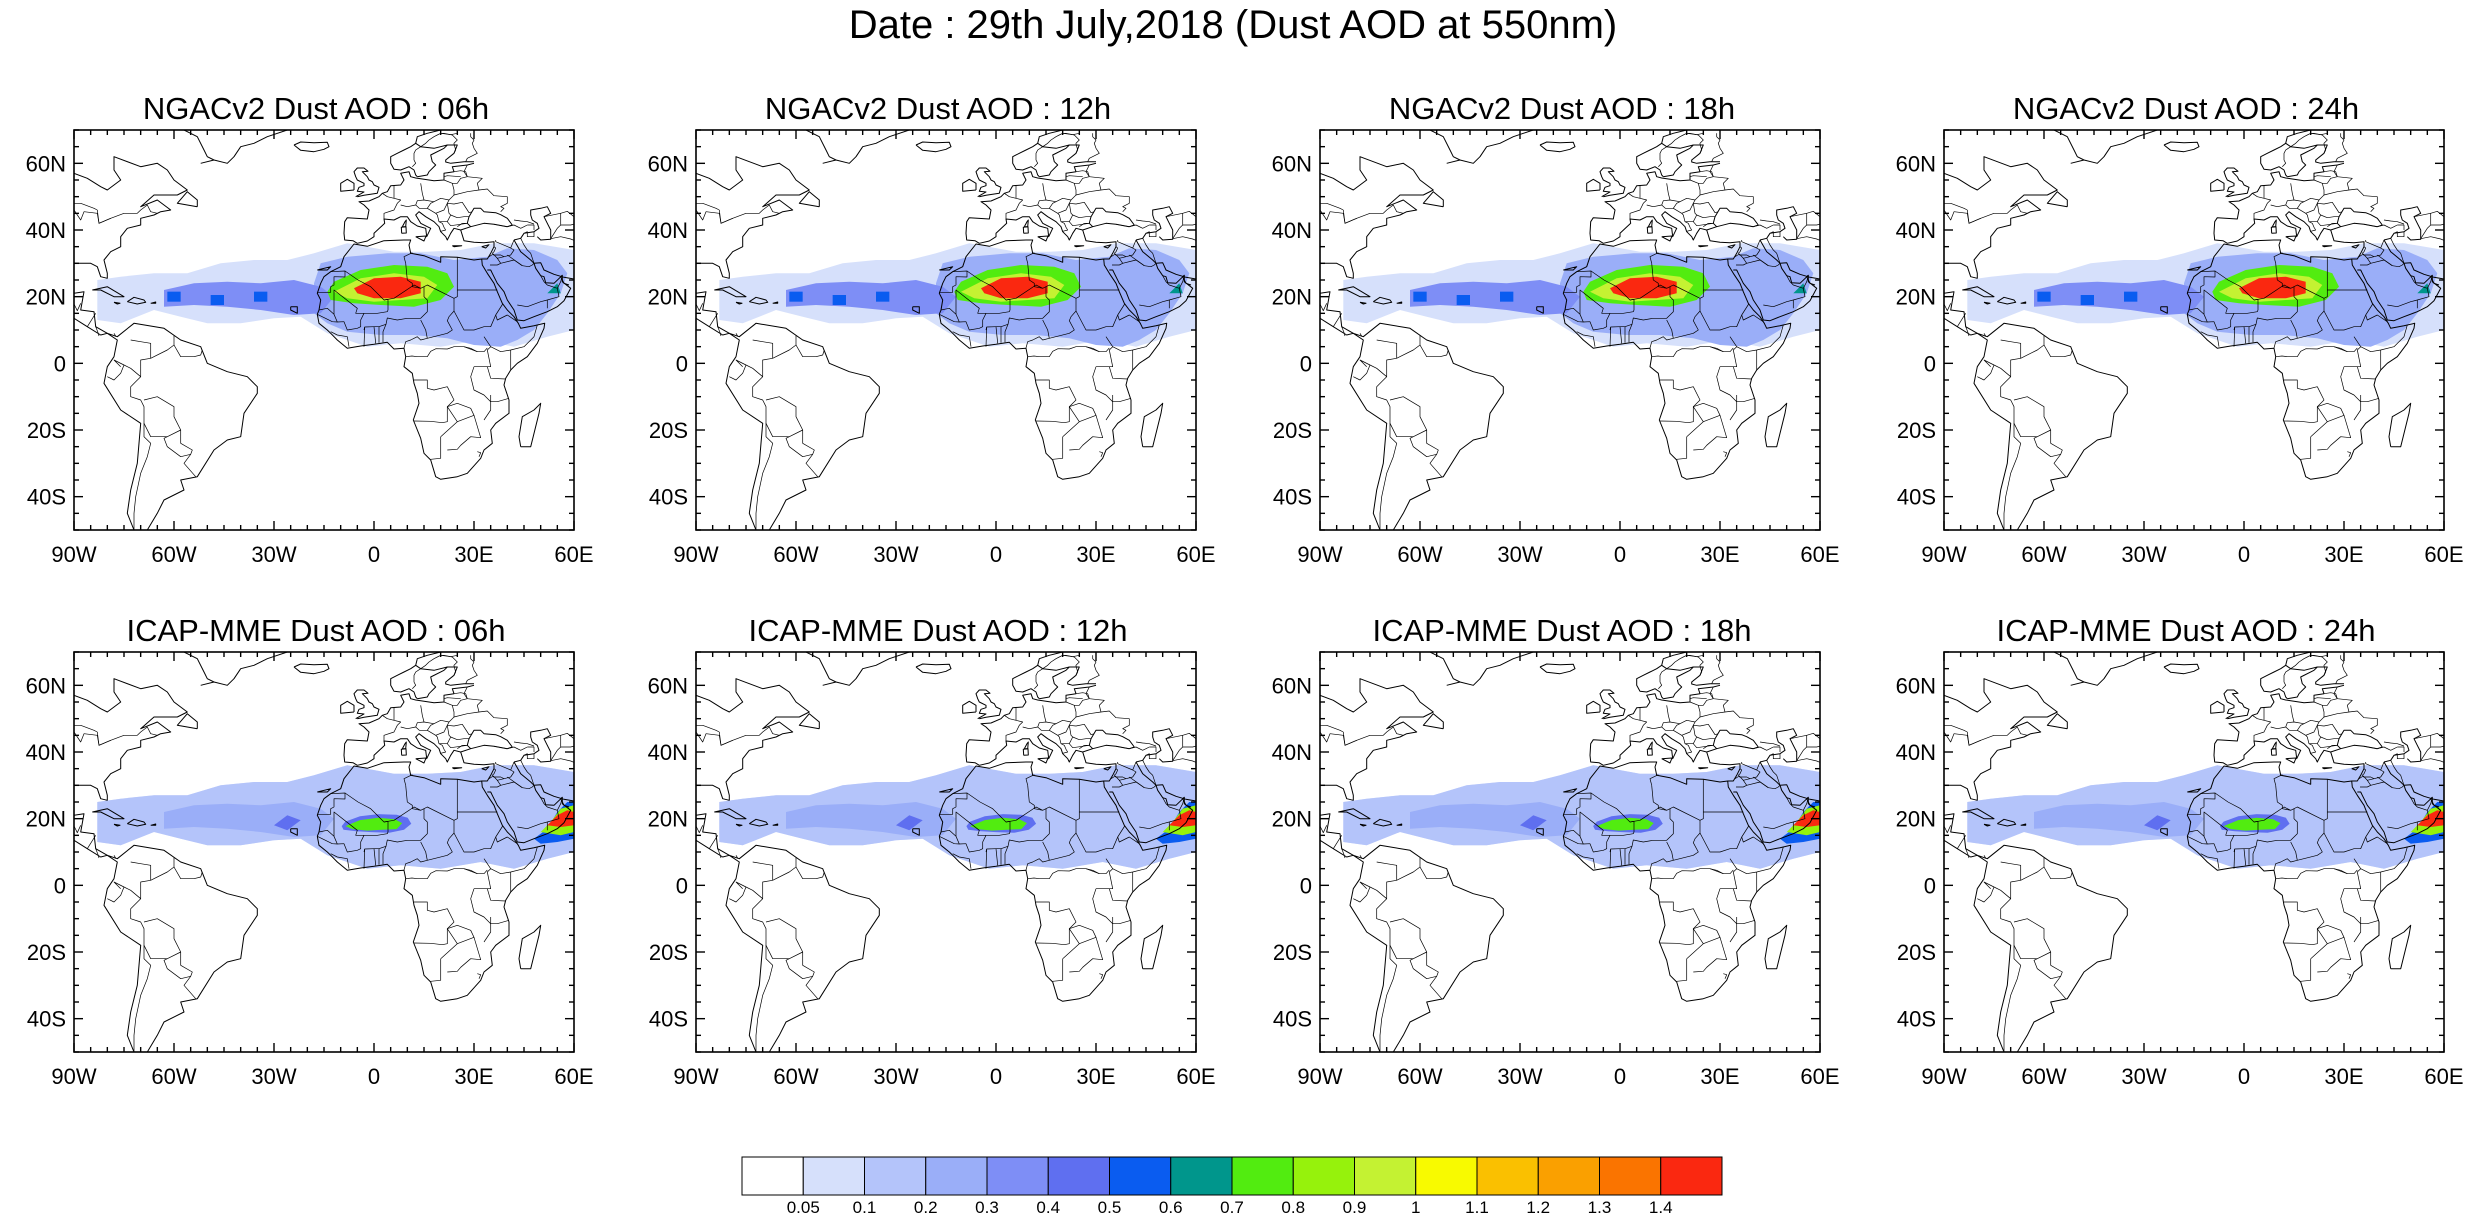 This screenshot has width=2466, height=1222. Describe the element at coordinates (938, 108) in the screenshot. I see `panel-title: NGACv2 Dust AOD : 12h` at that location.